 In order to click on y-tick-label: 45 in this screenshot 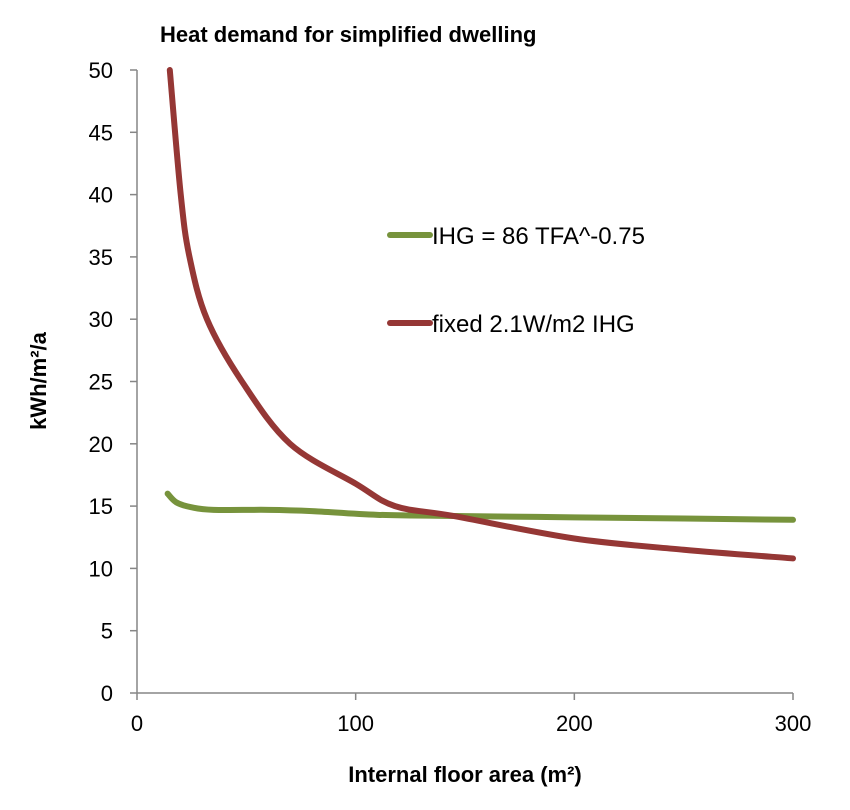, I will do `click(101, 132)`.